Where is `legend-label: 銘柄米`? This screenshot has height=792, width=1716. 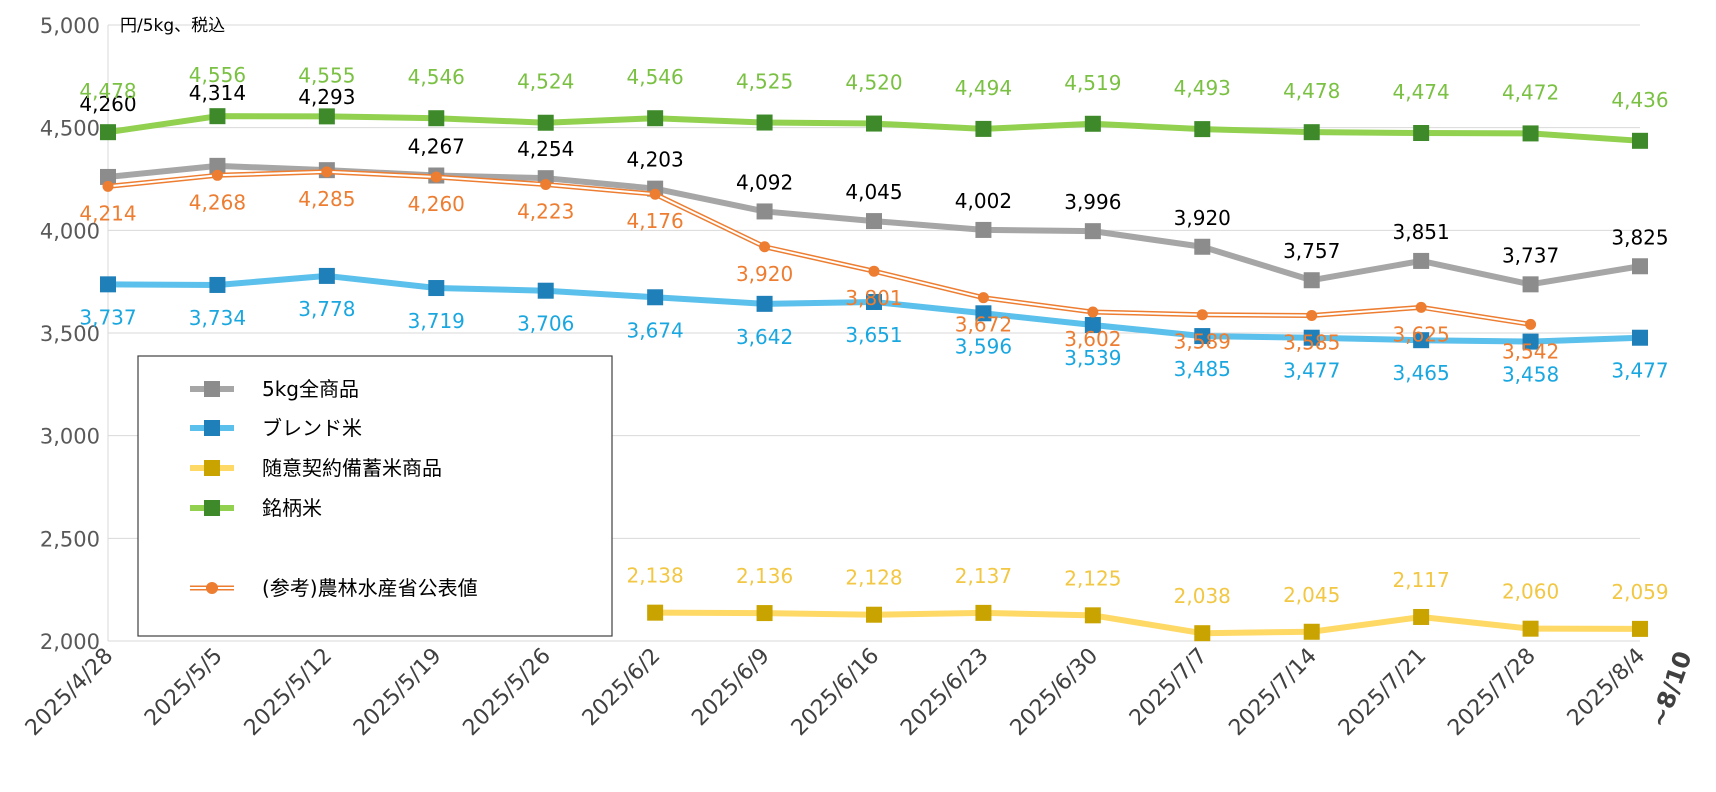
legend-label: 銘柄米 is located at coordinates (292, 508).